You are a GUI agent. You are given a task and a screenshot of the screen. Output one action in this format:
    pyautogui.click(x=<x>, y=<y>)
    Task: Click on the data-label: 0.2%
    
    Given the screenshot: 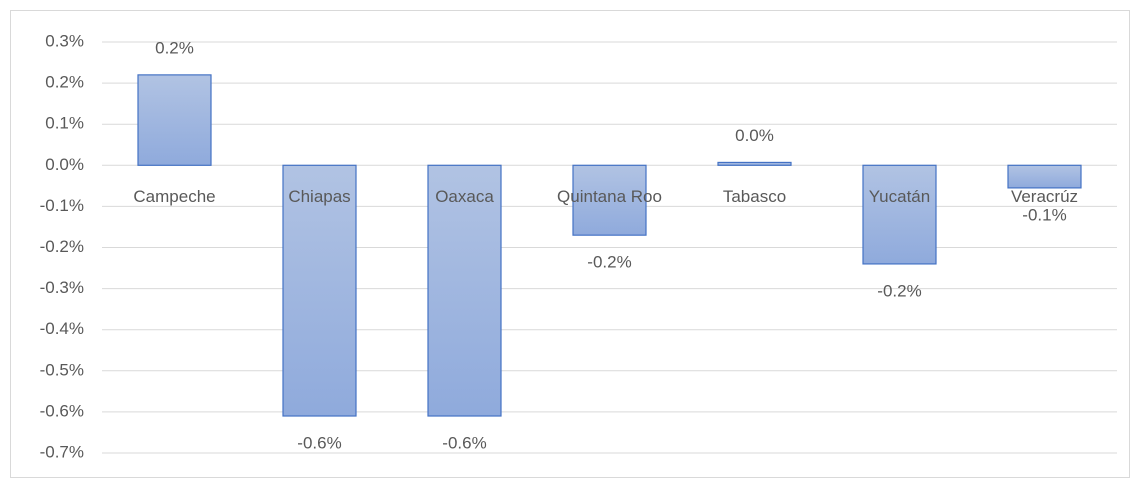 What is the action you would take?
    pyautogui.click(x=174, y=47)
    